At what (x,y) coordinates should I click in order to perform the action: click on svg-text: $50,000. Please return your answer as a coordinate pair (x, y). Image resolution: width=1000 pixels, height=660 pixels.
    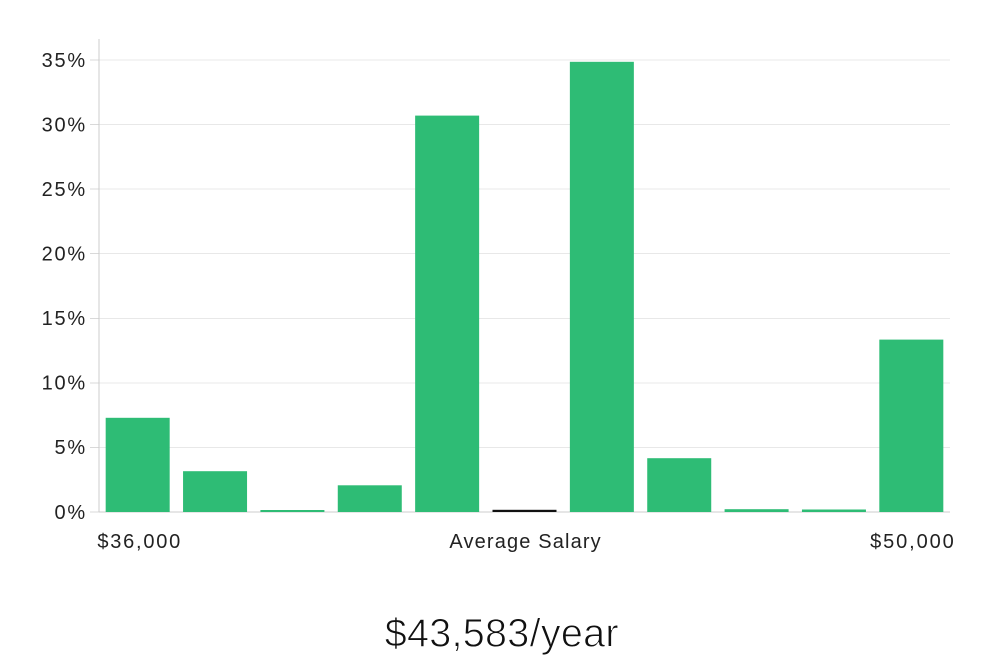
    Looking at the image, I should click on (913, 542).